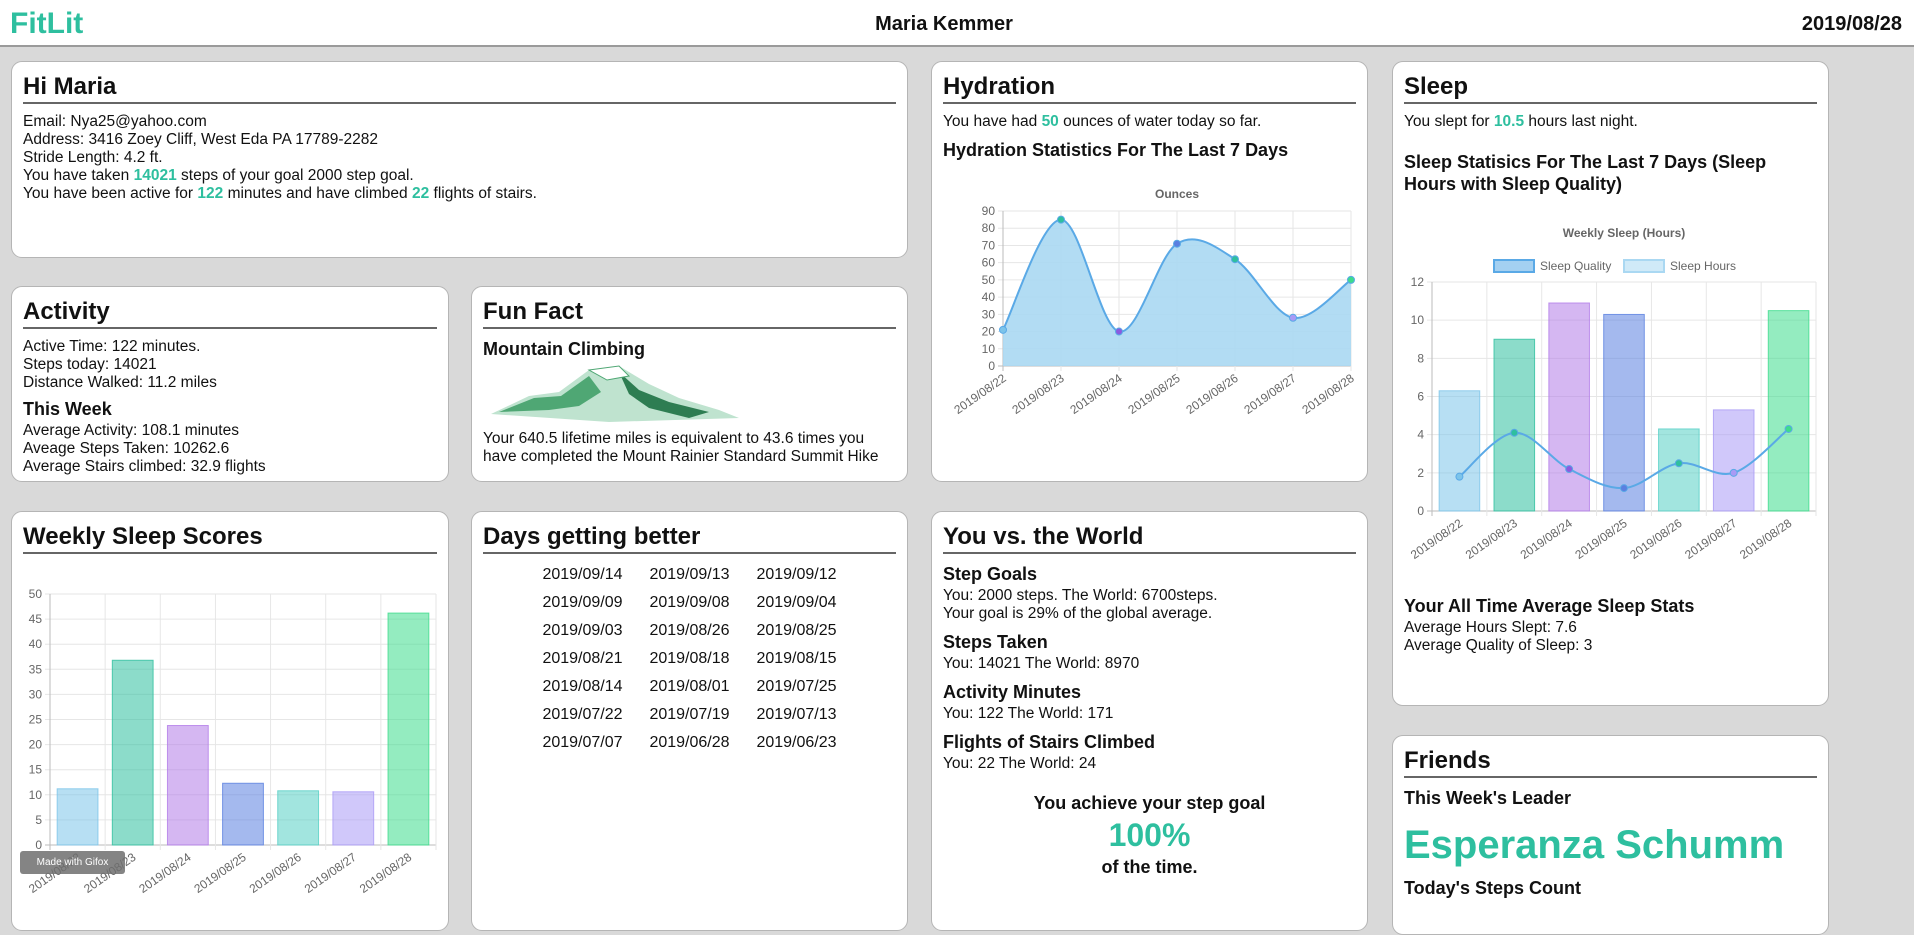 This screenshot has width=1914, height=935. Describe the element at coordinates (1418, 282) in the screenshot. I see `y-tick-label: 12` at that location.